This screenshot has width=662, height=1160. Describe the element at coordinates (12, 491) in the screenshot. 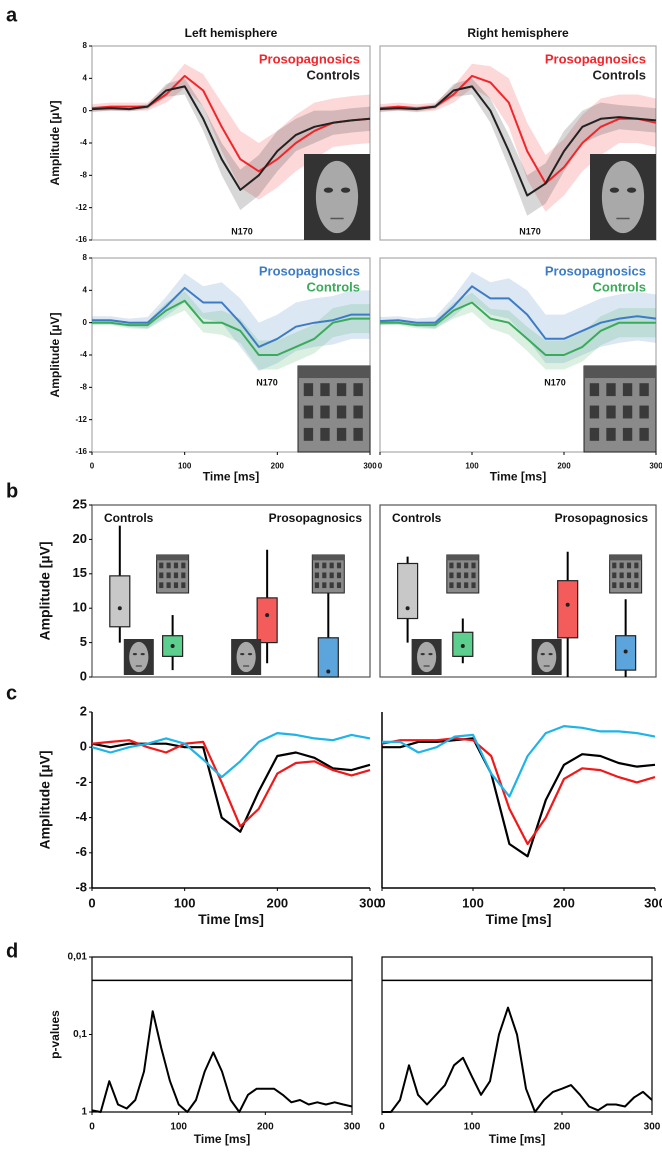

I see `panel-label: b` at that location.